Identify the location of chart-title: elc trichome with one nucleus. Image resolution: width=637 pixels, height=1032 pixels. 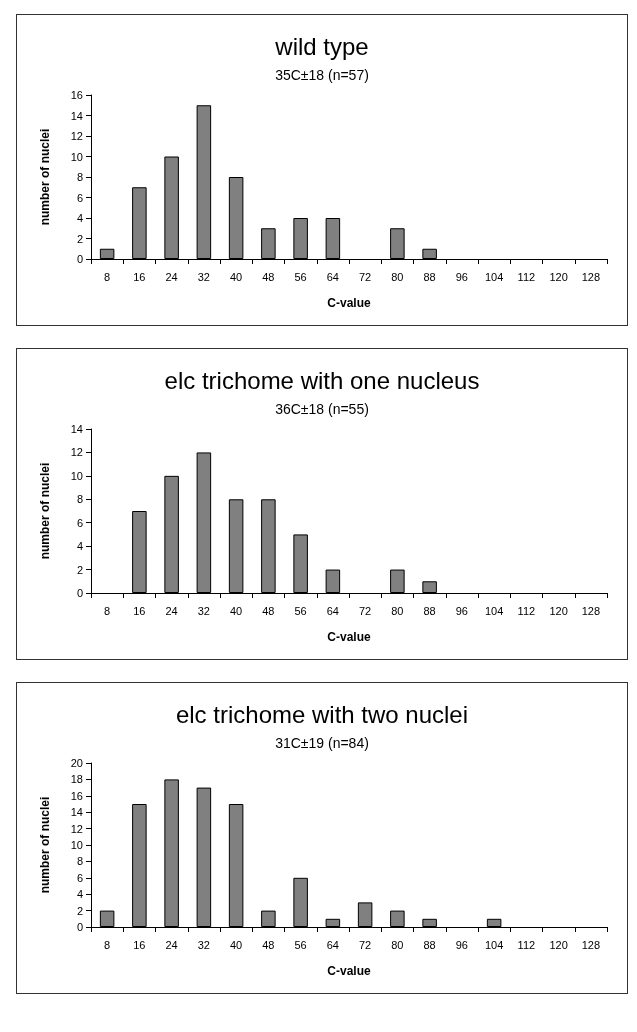
(322, 380).